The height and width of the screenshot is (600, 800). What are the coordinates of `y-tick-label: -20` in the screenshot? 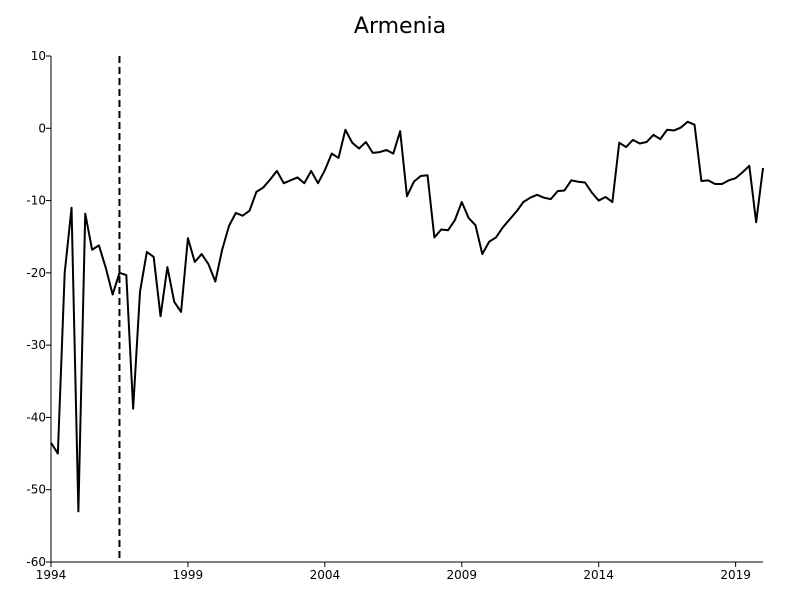 It's located at (36, 273).